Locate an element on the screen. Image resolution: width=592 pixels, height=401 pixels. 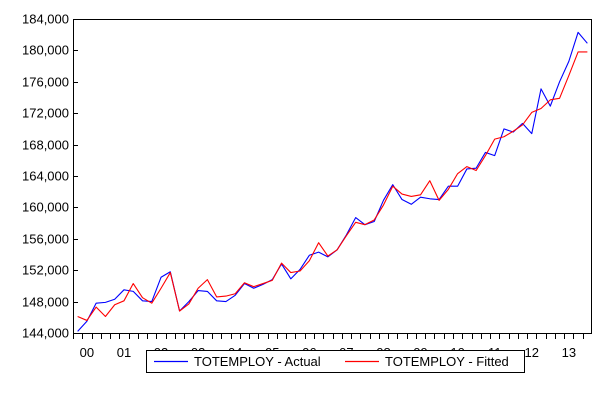
y-tick-label: 180,000 is located at coordinates (45, 50).